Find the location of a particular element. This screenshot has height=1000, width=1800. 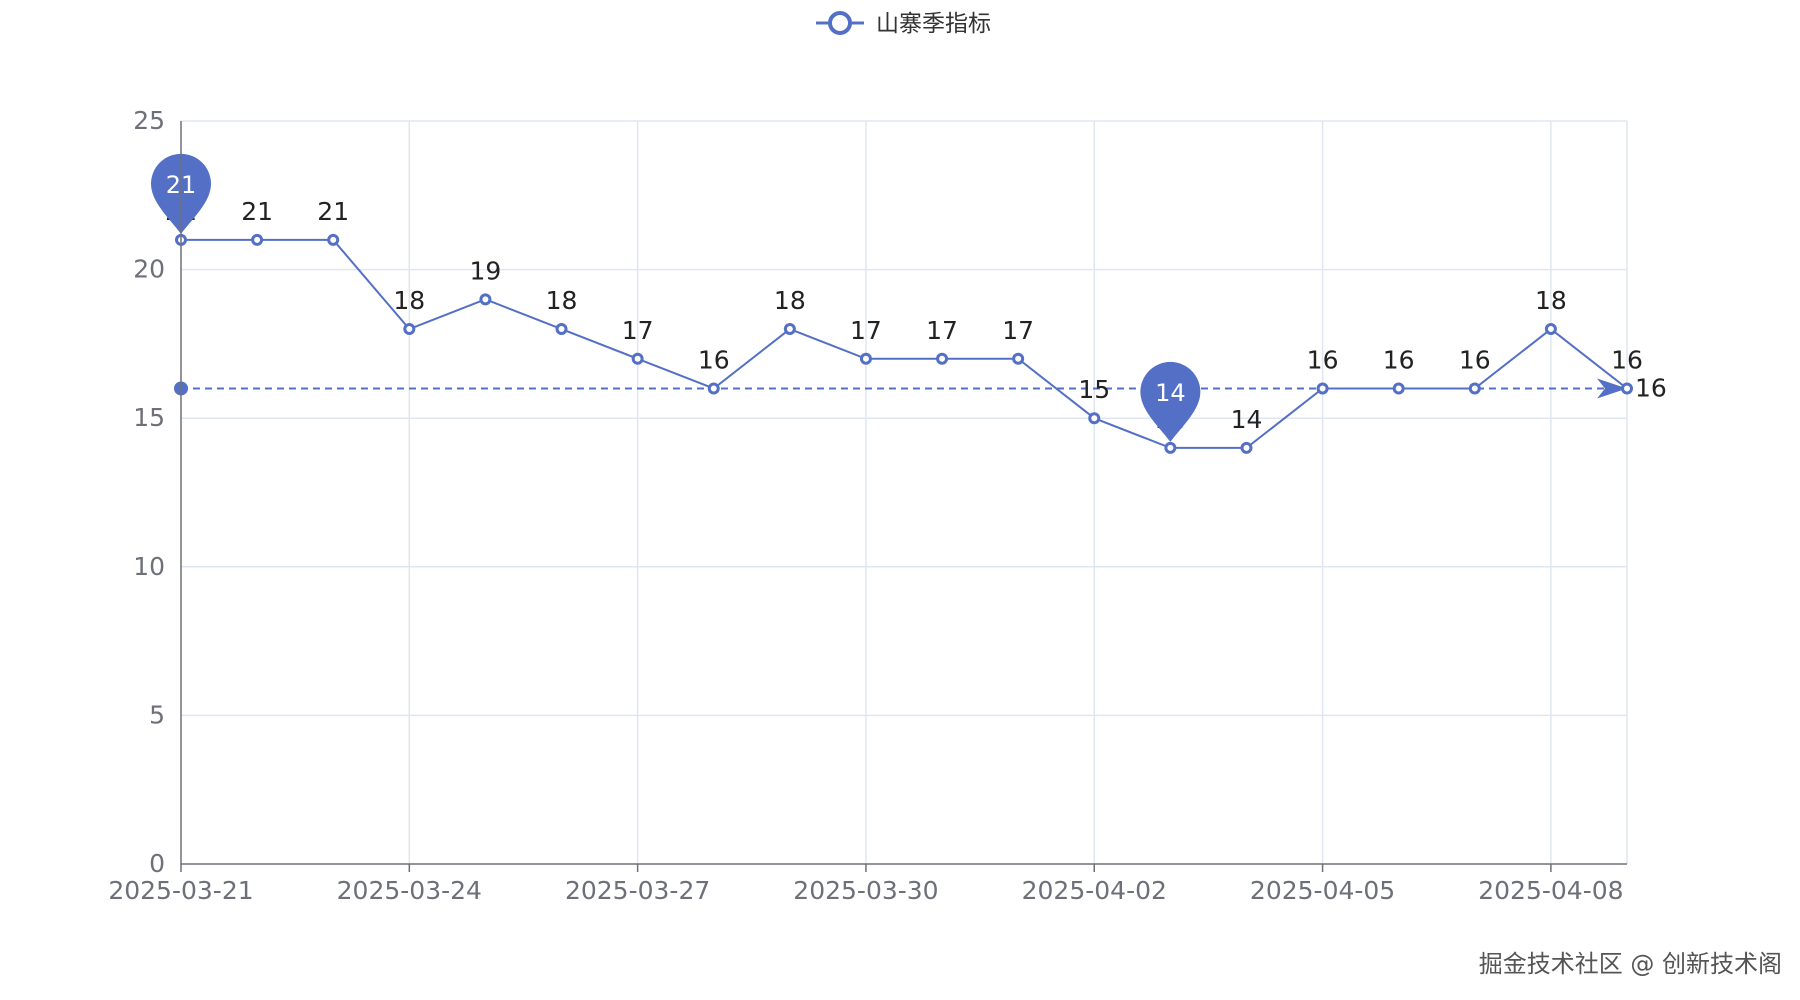

x-tick-label: 2025-04-05 is located at coordinates (1322, 890).